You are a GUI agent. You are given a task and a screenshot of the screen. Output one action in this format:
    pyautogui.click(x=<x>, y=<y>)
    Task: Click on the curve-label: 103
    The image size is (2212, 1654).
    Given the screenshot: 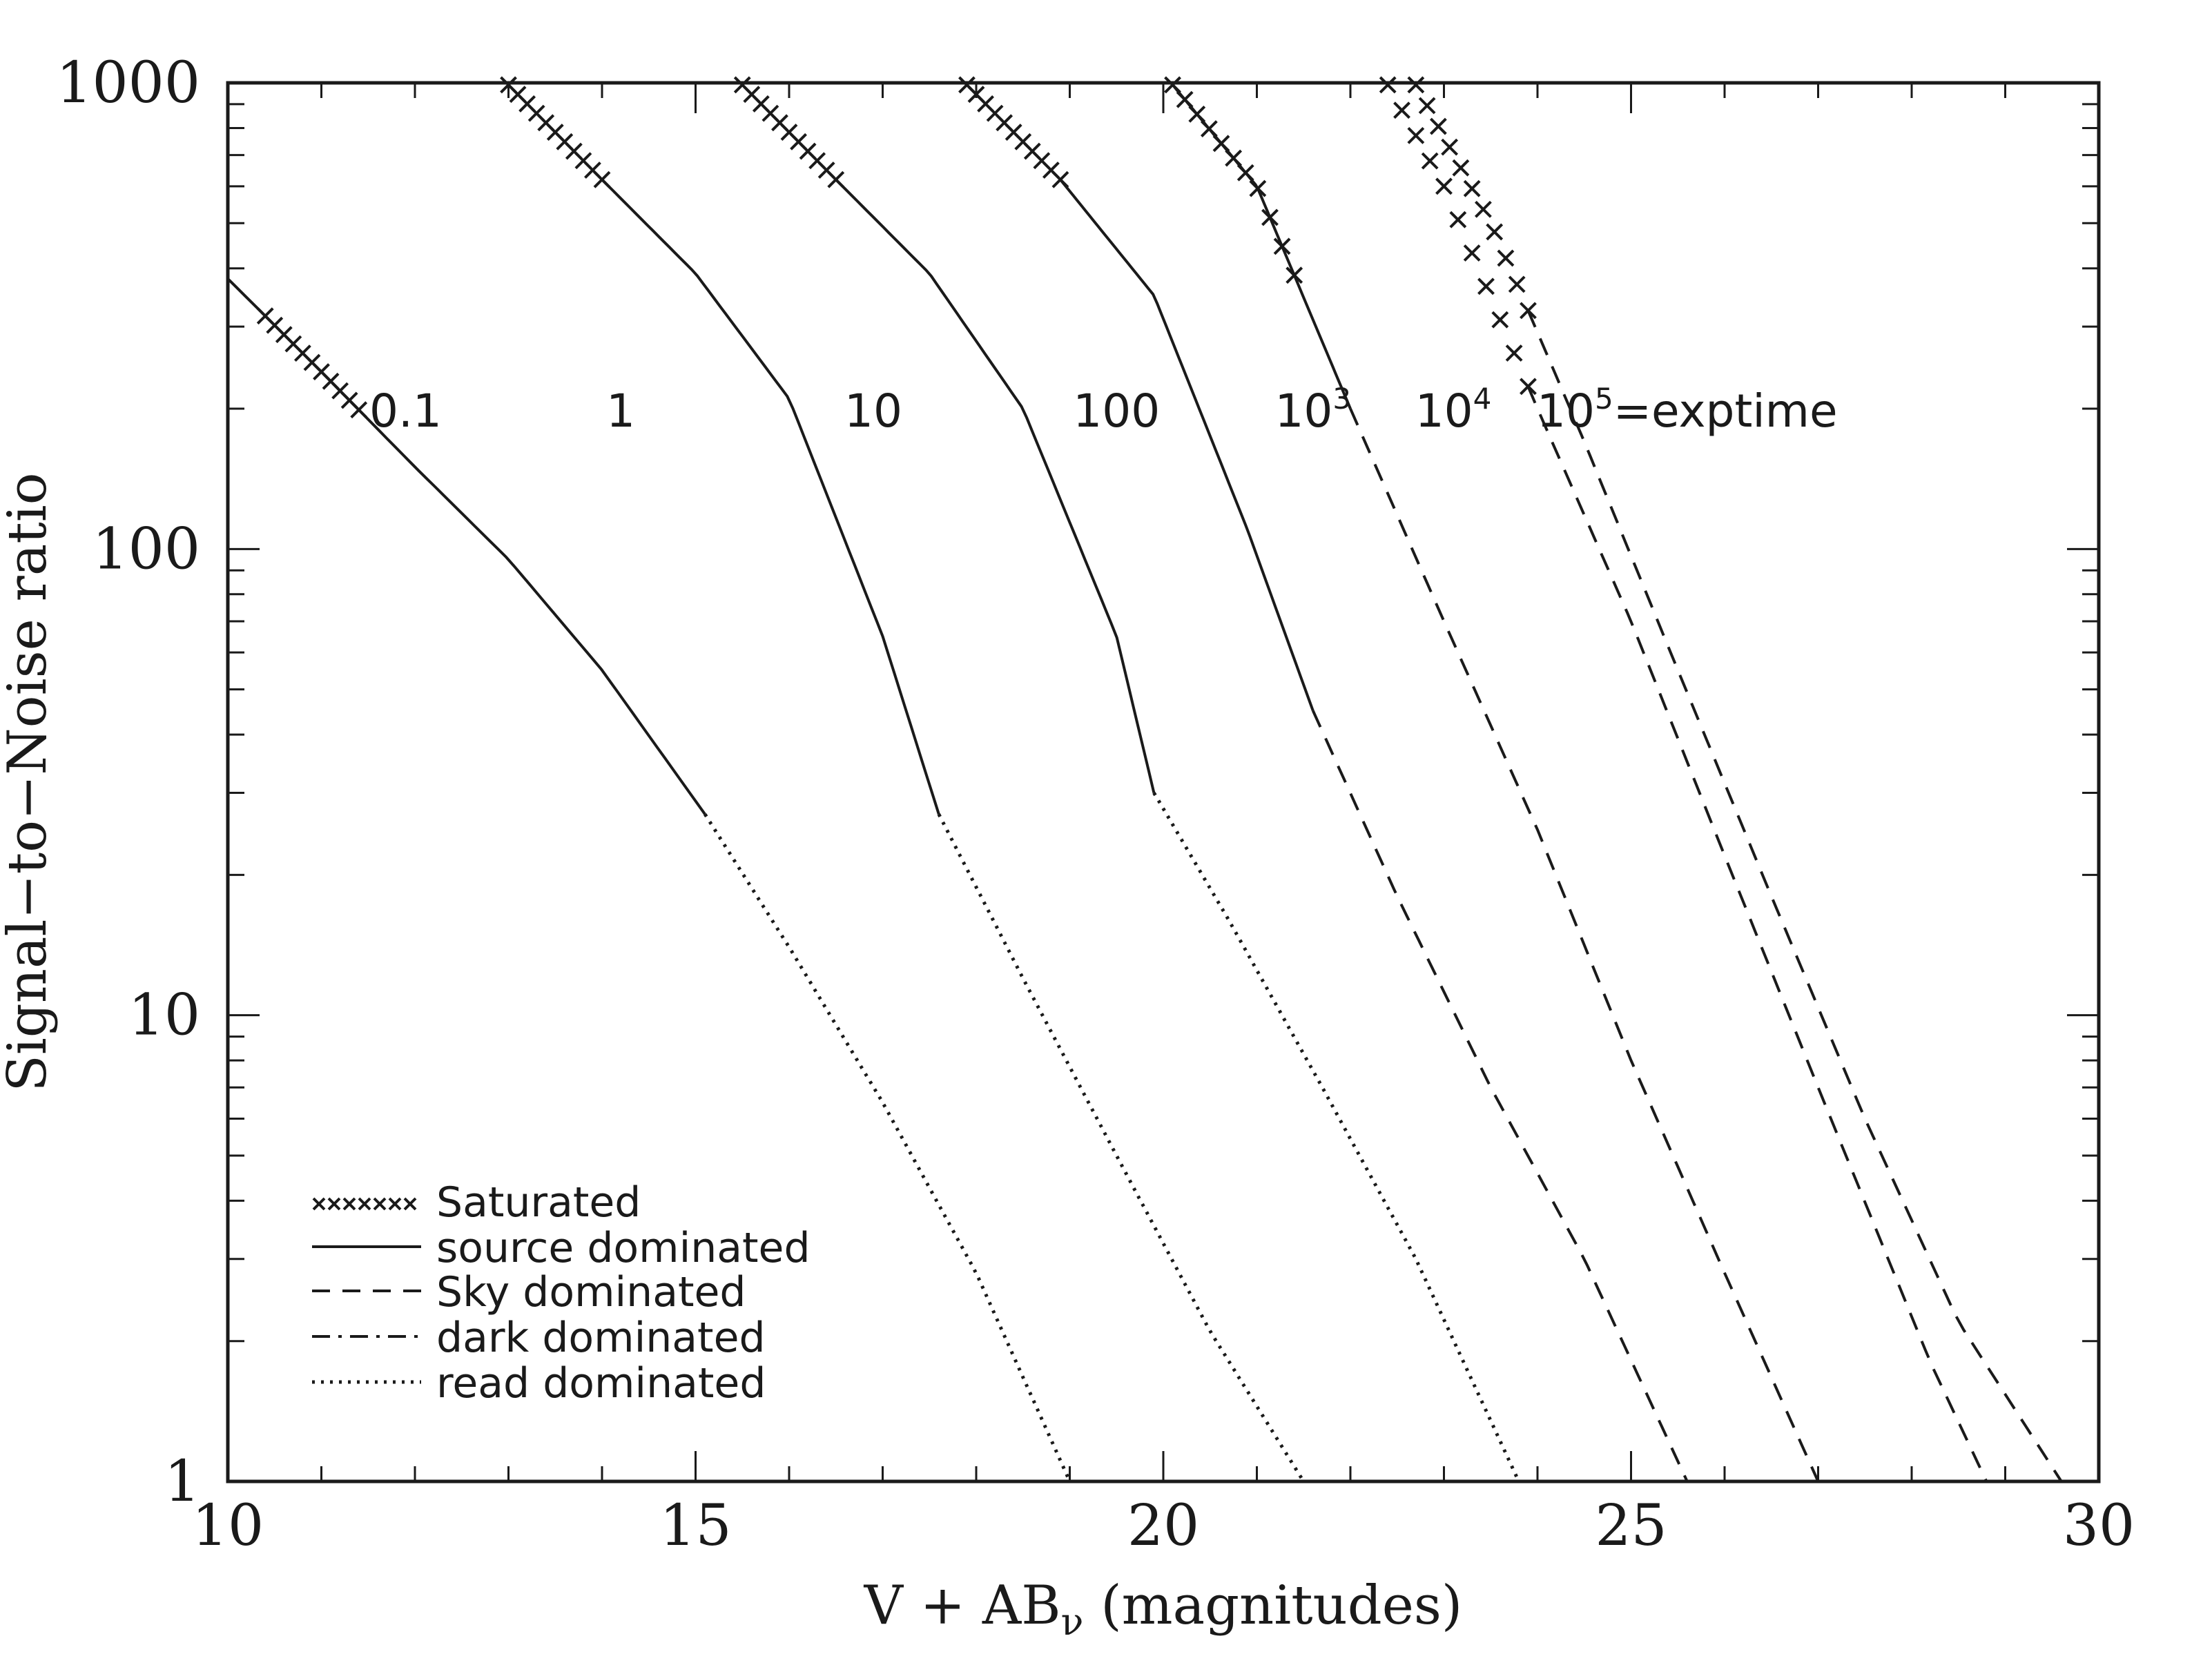 What is the action you would take?
    pyautogui.click(x=1312, y=410)
    